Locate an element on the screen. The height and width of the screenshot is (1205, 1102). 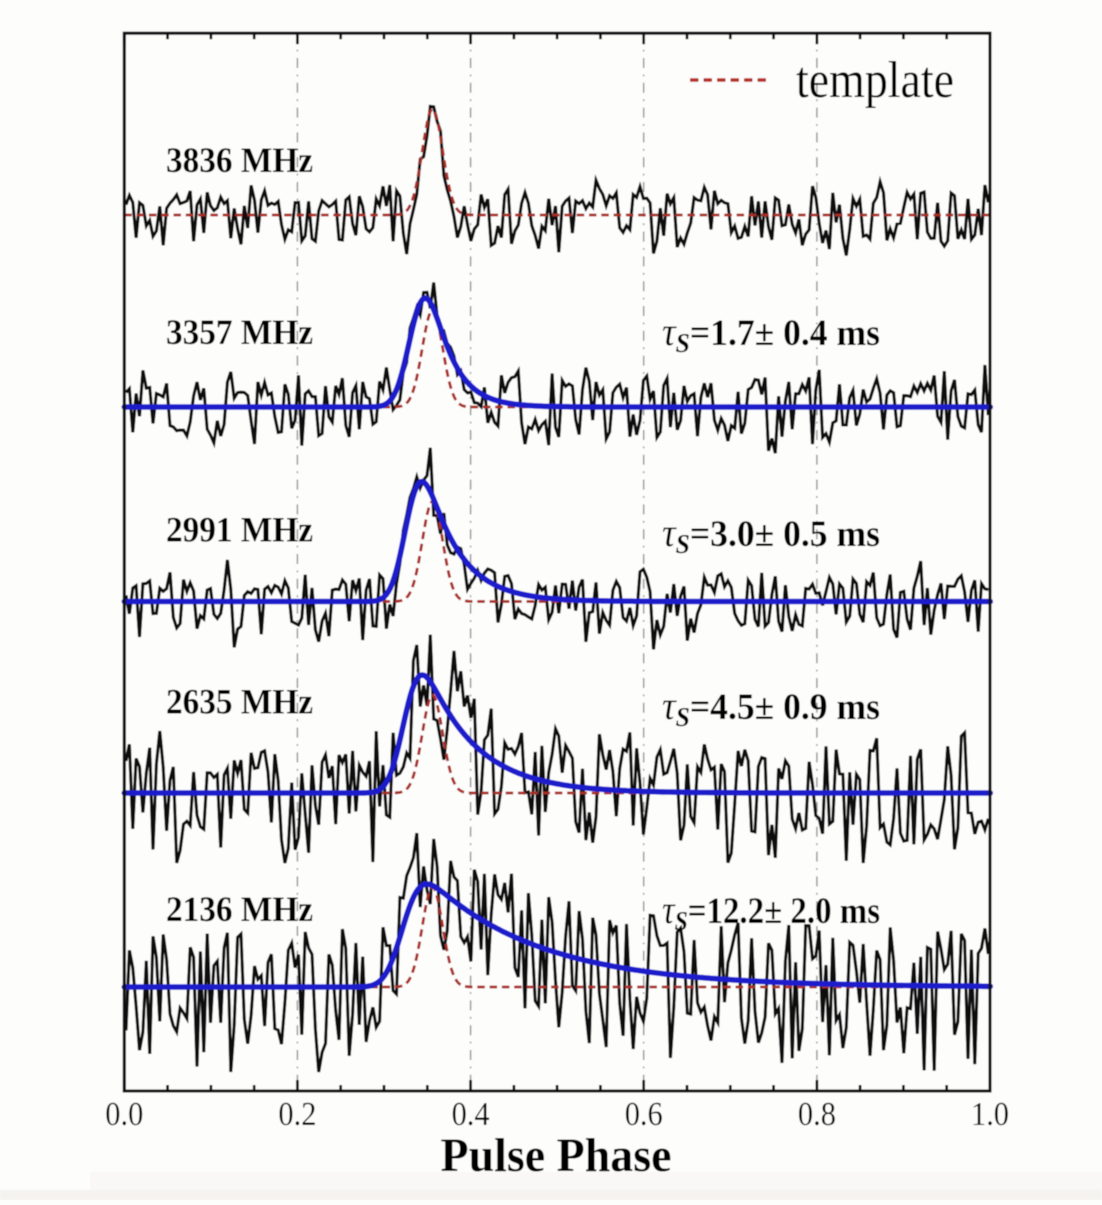
svg-text: τS=12.2± 2.0 ms is located at coordinates (771, 911).